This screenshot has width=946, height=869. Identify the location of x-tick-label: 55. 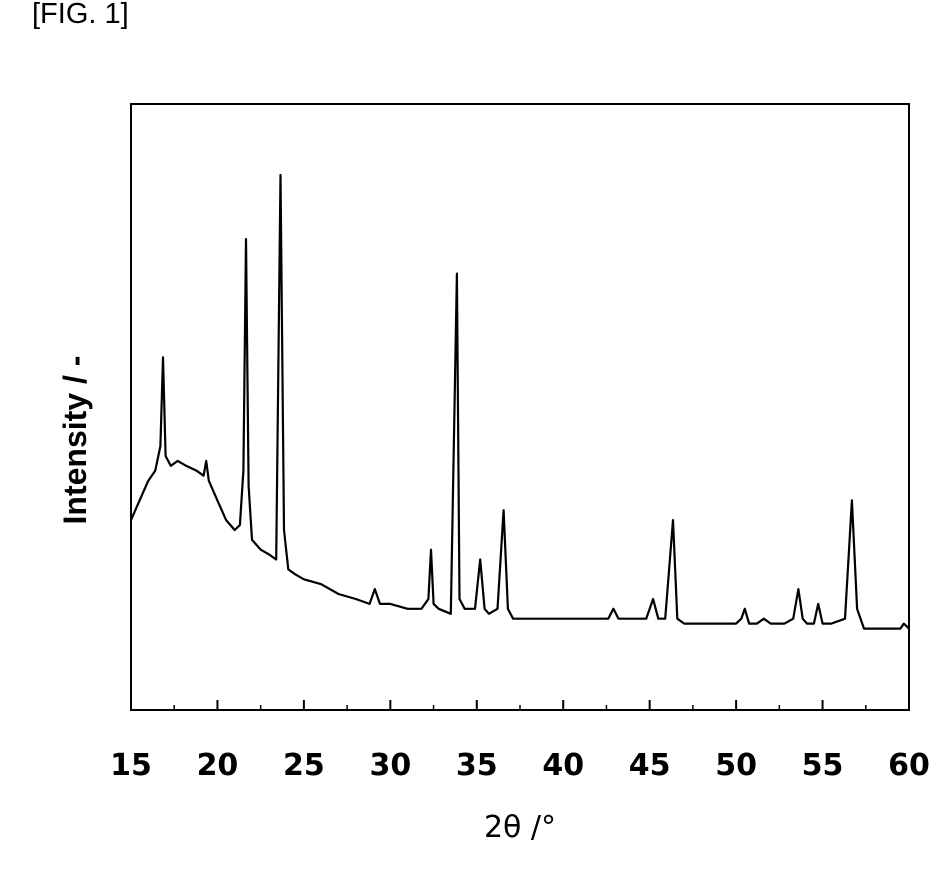
(823, 765).